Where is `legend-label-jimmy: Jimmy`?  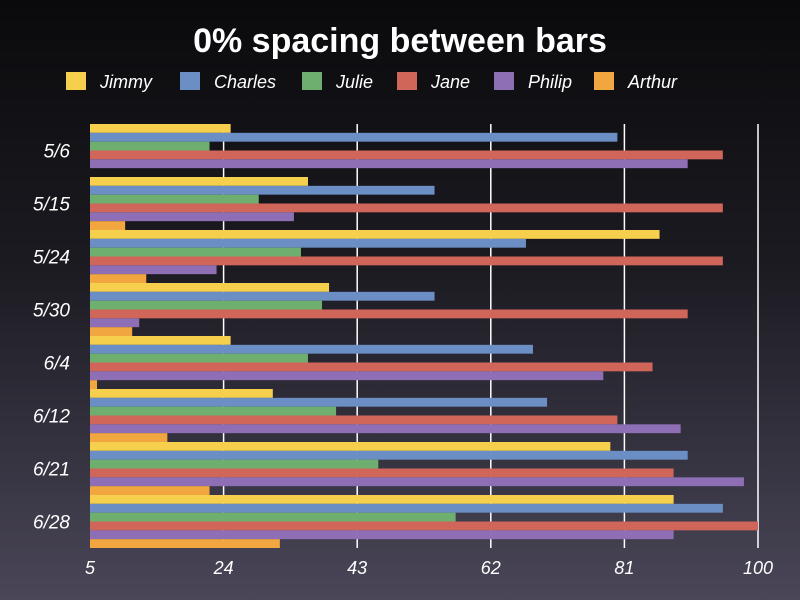 legend-label-jimmy: Jimmy is located at coordinates (126, 82).